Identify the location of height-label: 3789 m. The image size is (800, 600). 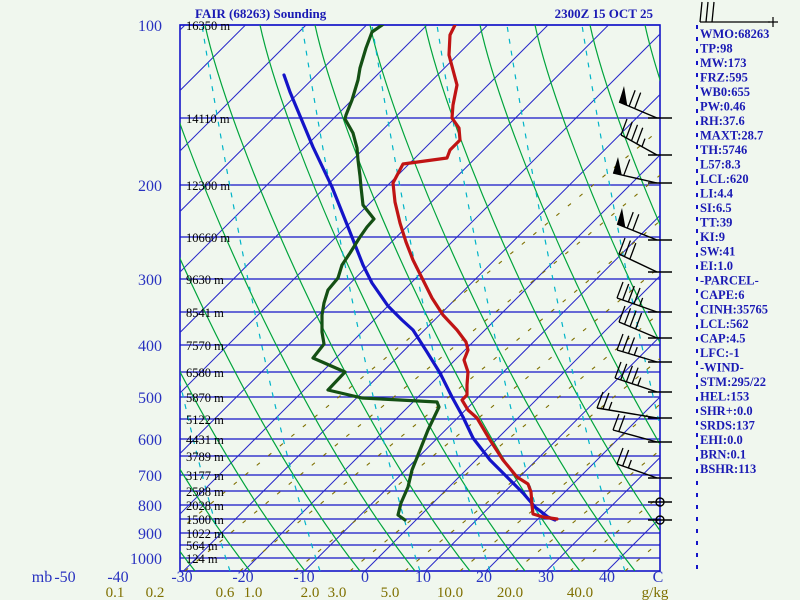
(205, 457).